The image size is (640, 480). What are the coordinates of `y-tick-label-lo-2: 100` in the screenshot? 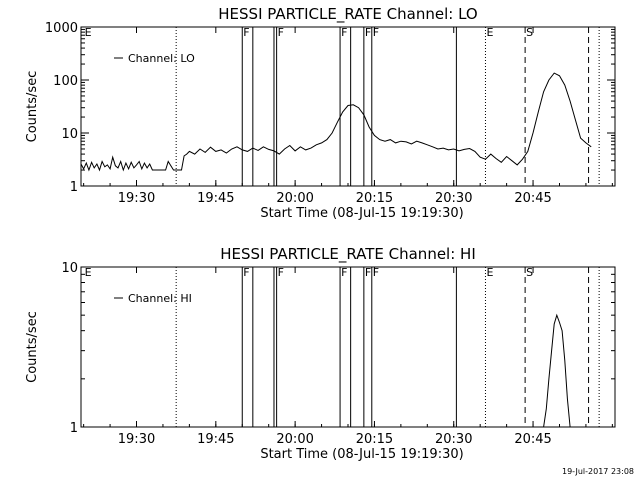 It's located at (65, 81).